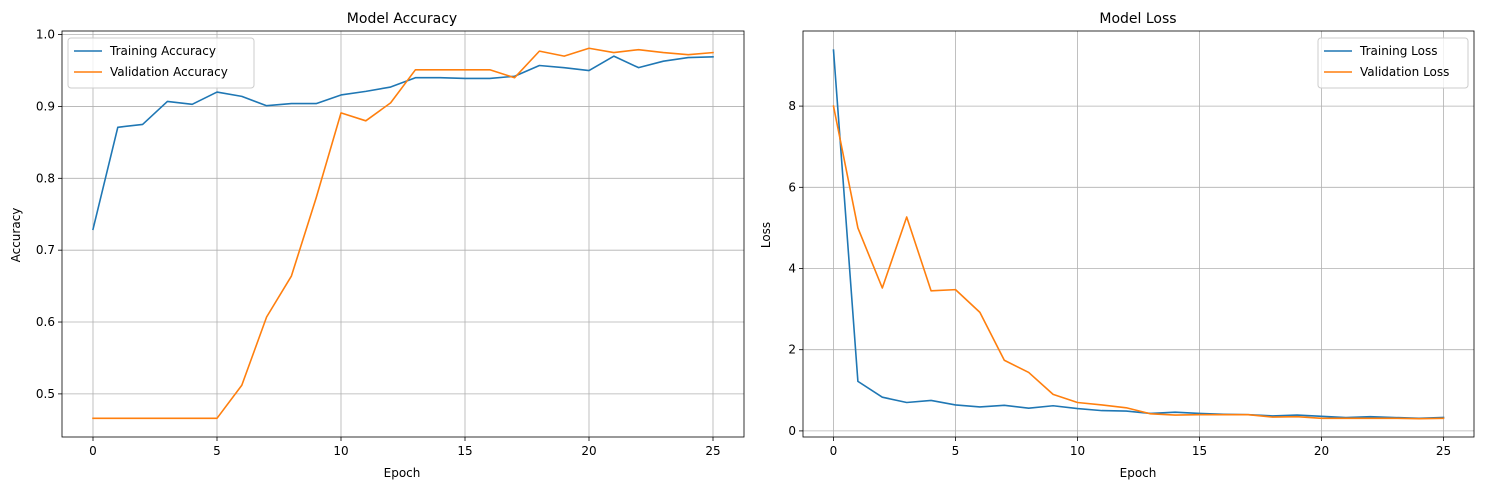 The width and height of the screenshot is (1489, 490). Describe the element at coordinates (1443, 451) in the screenshot. I see `loss-x-tick-label: 25` at that location.